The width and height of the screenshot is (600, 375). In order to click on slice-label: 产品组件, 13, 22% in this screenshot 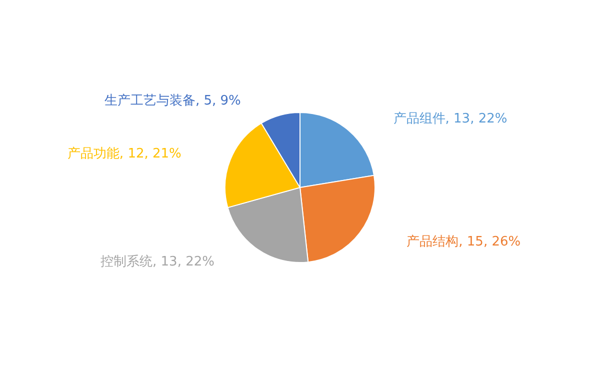, I will do `click(450, 118)`.